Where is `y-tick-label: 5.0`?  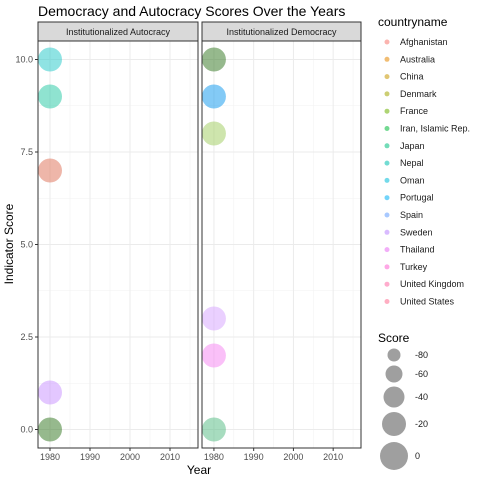
y-tick-label: 5.0 is located at coordinates (26, 245).